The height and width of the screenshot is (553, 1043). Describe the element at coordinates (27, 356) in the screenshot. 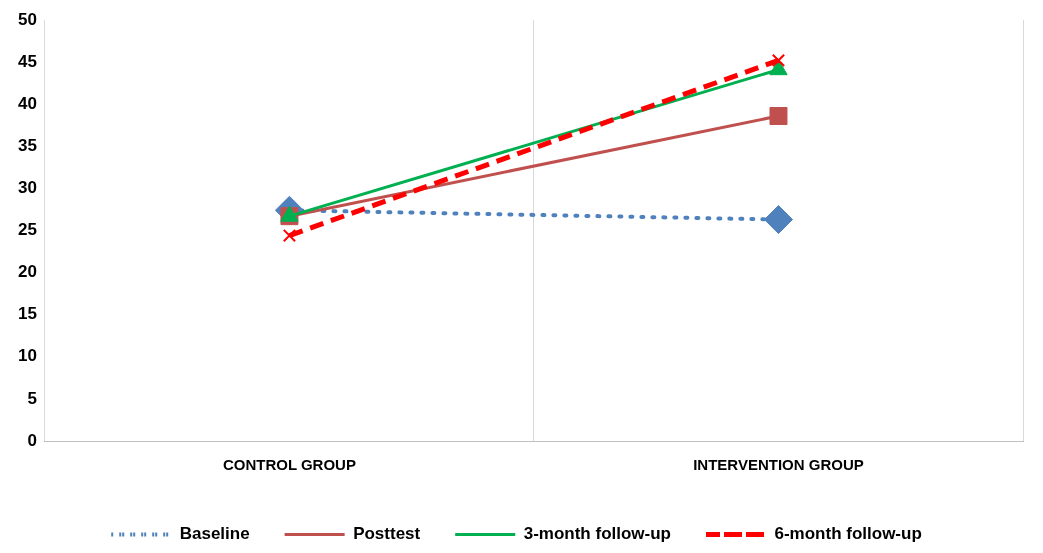

I see `y-tick-label: 10` at that location.